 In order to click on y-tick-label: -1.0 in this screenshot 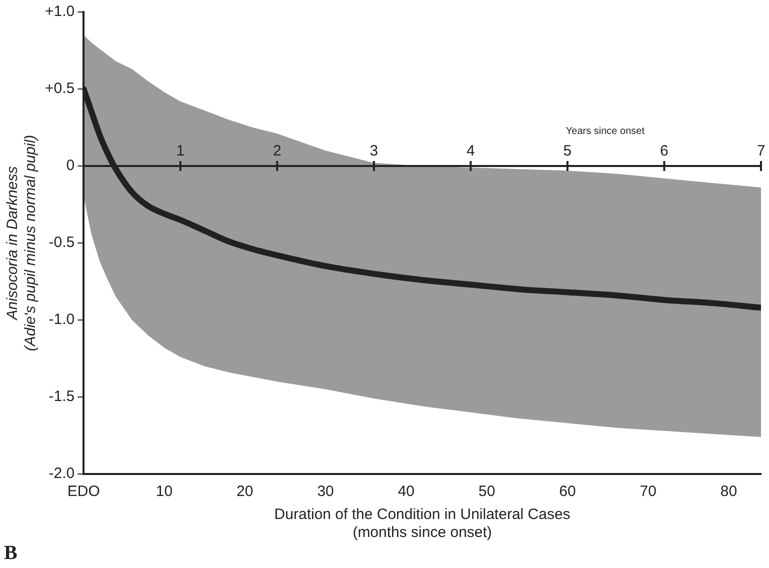, I will do `click(61, 319)`.